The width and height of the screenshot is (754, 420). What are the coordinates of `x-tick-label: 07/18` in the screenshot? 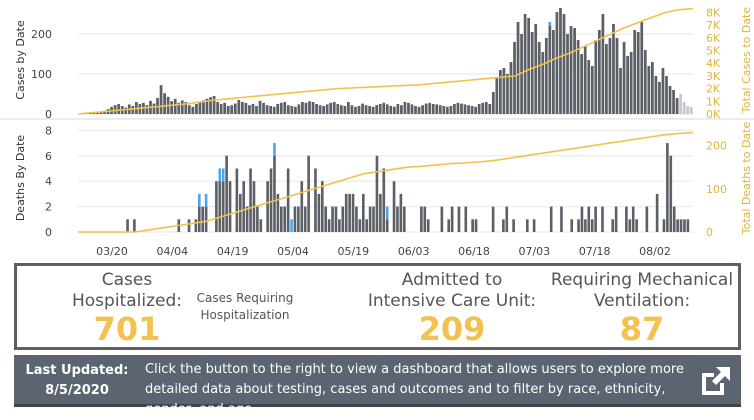 It's located at (595, 251).